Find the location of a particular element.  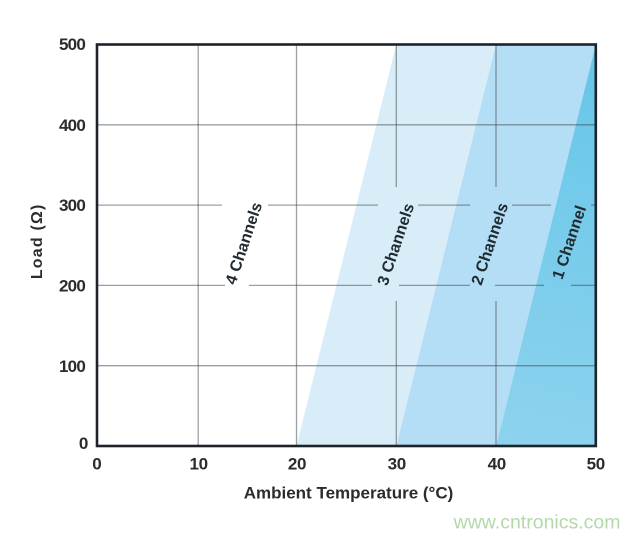

svg-text: 400 is located at coordinates (72, 125).